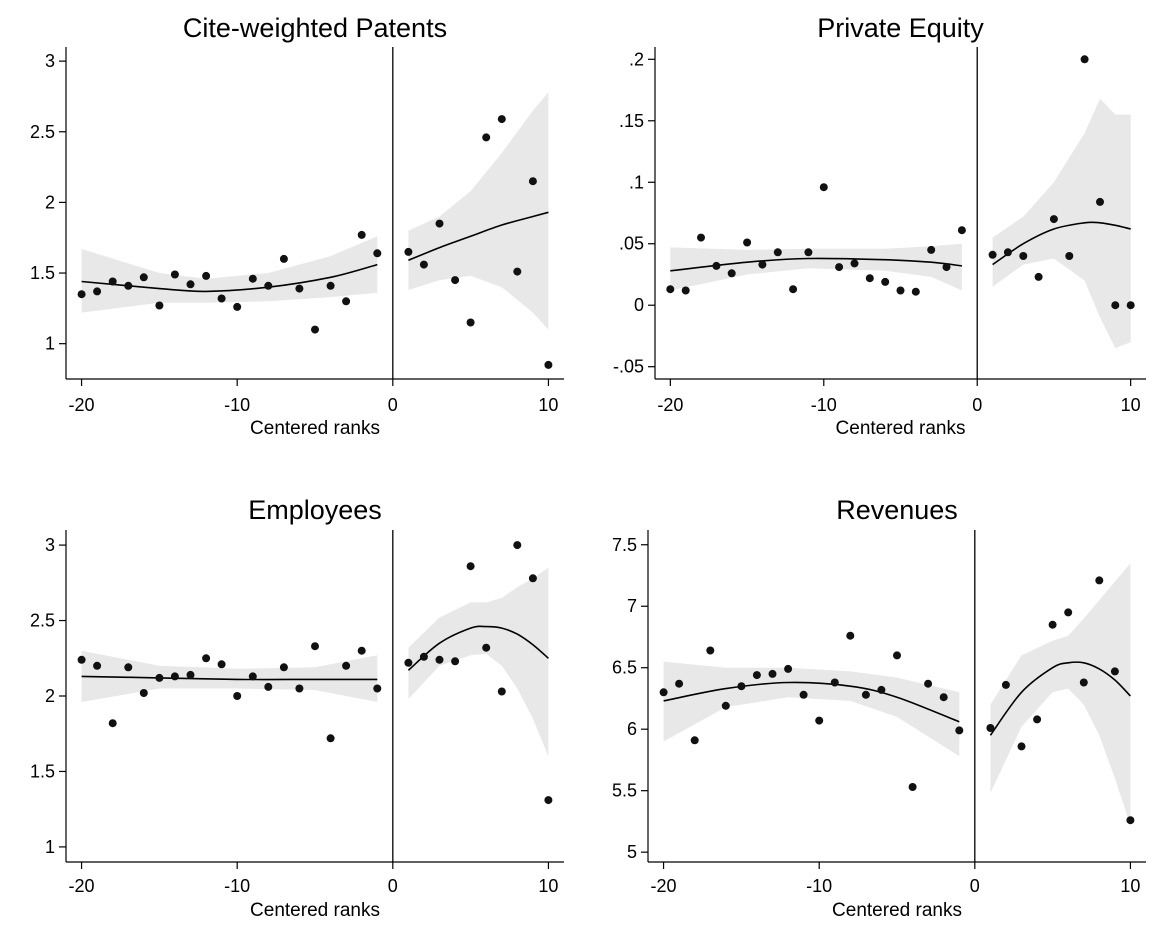 This screenshot has width=1166, height=947. I want to click on y-tick-label: 5, so click(632, 852).